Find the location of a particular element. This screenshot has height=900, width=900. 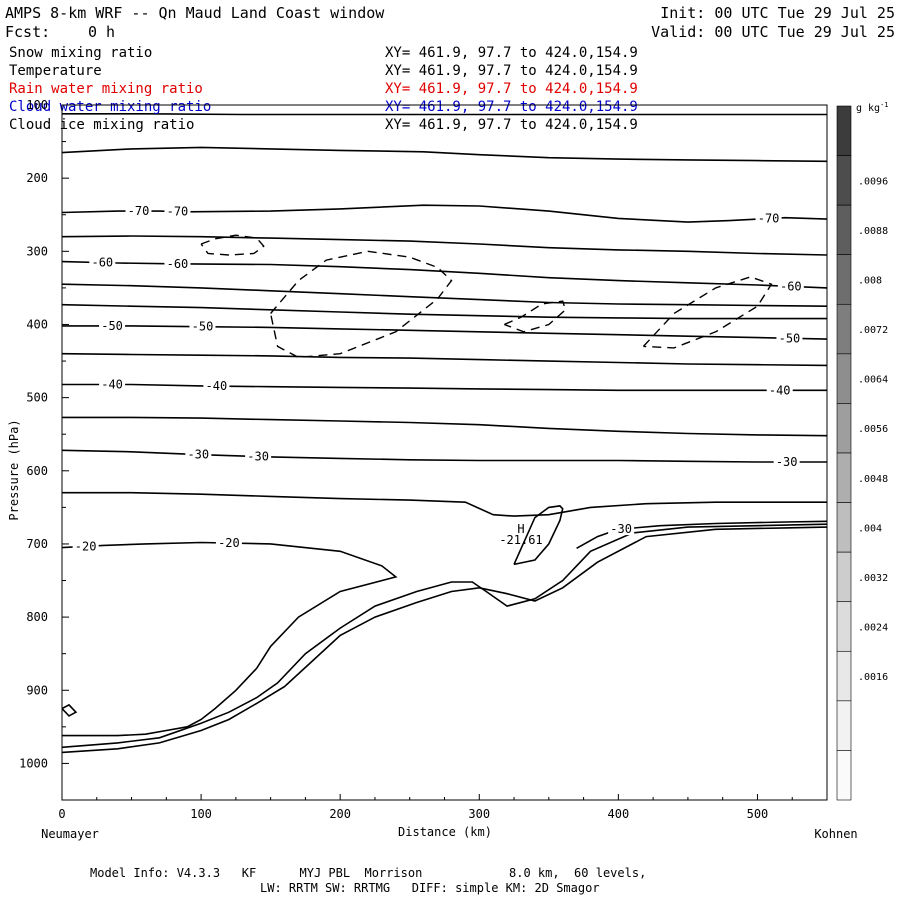

field-name-4: Cloud ice mixing ratio is located at coordinates (101, 125).